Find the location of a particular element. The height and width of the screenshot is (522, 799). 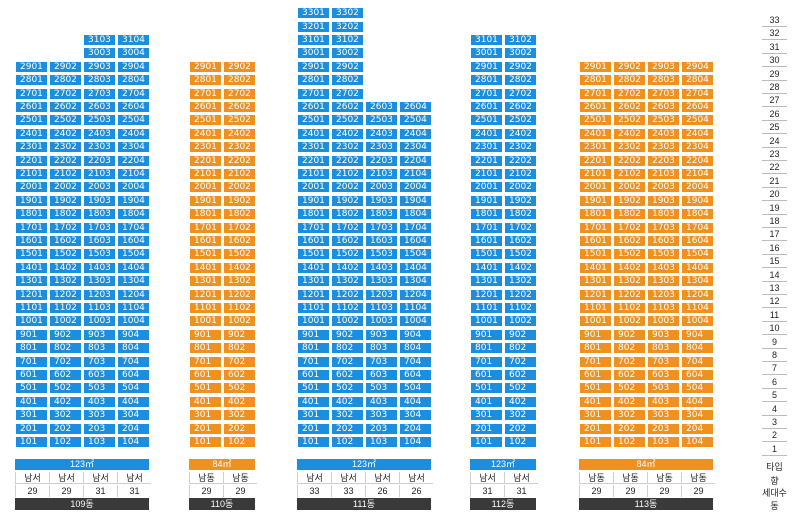

legend-floor-number: 6 is located at coordinates (774, 382).